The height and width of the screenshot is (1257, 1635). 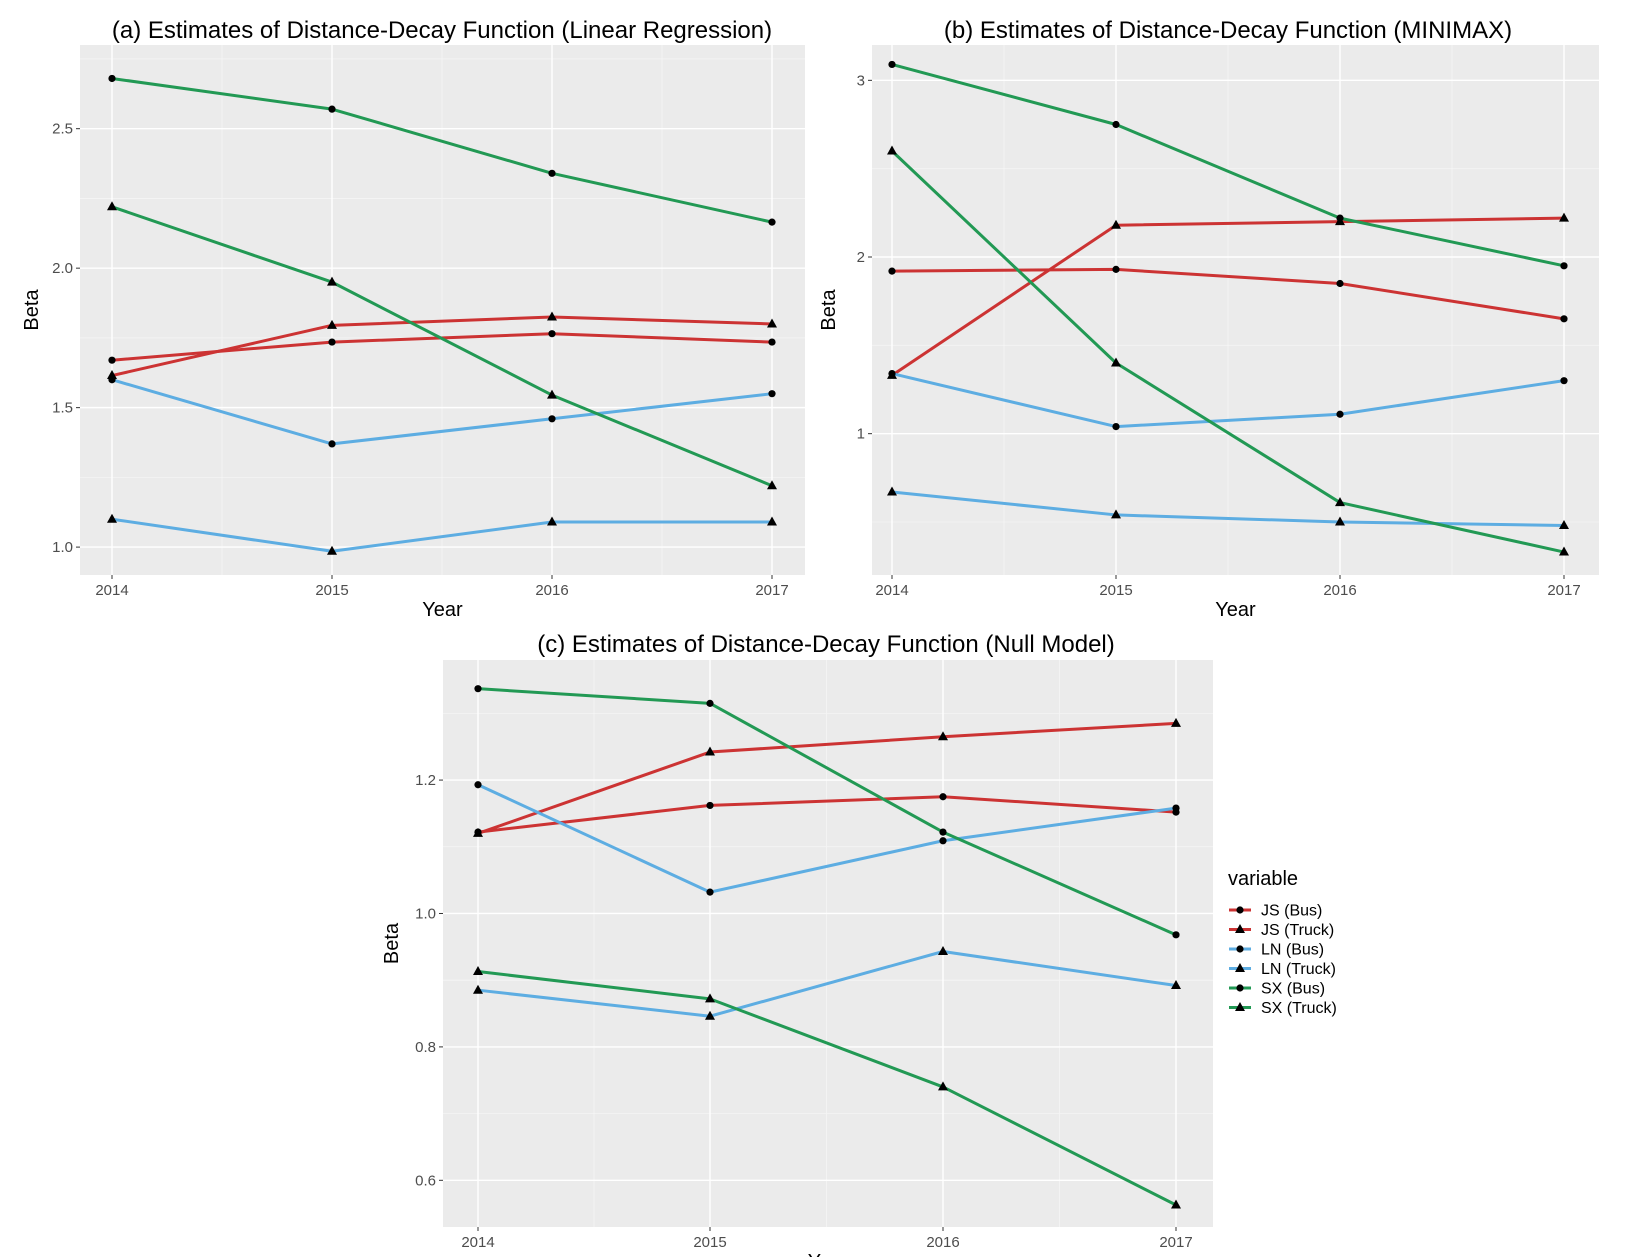 I want to click on y-tick-label: 2.0, so click(x=62, y=268).